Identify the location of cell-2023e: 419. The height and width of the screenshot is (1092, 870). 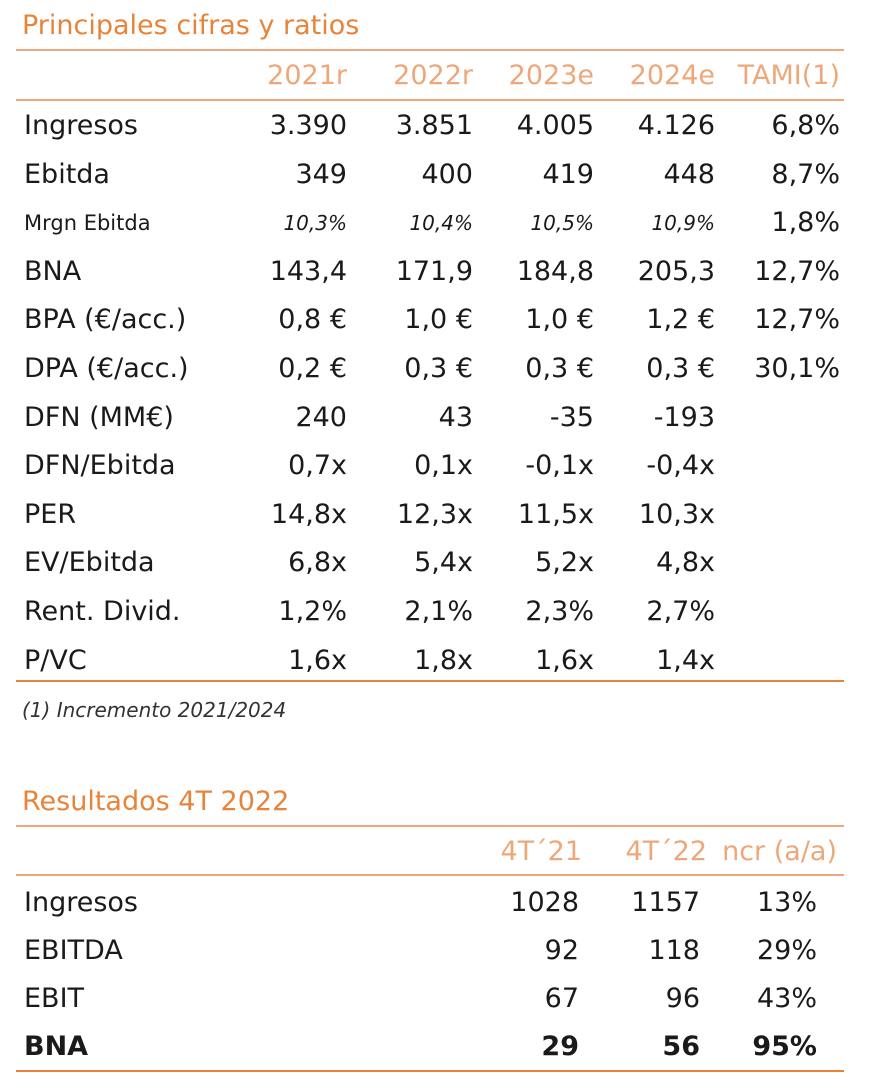
(568, 174).